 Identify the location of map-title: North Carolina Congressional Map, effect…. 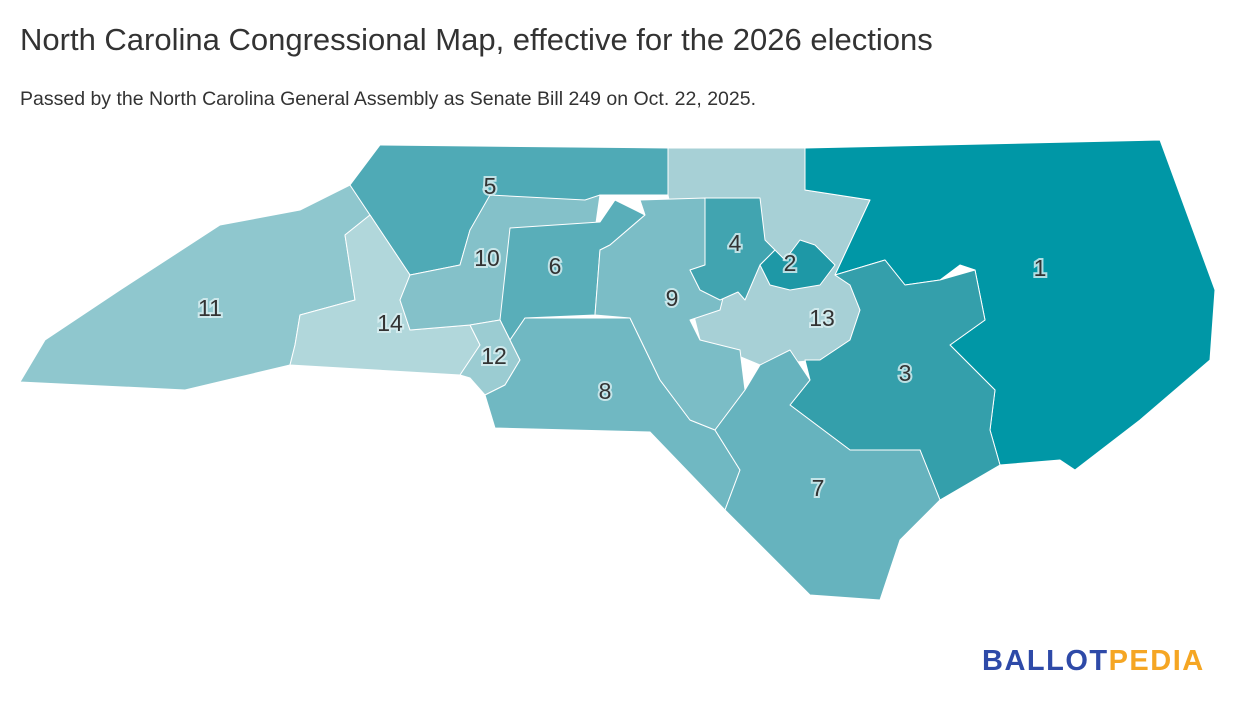
(476, 39).